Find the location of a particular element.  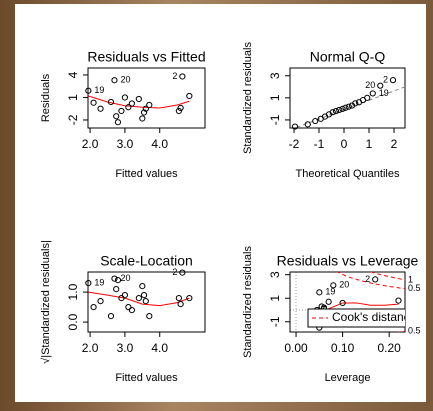

x-tick-label: 0 is located at coordinates (344, 144).